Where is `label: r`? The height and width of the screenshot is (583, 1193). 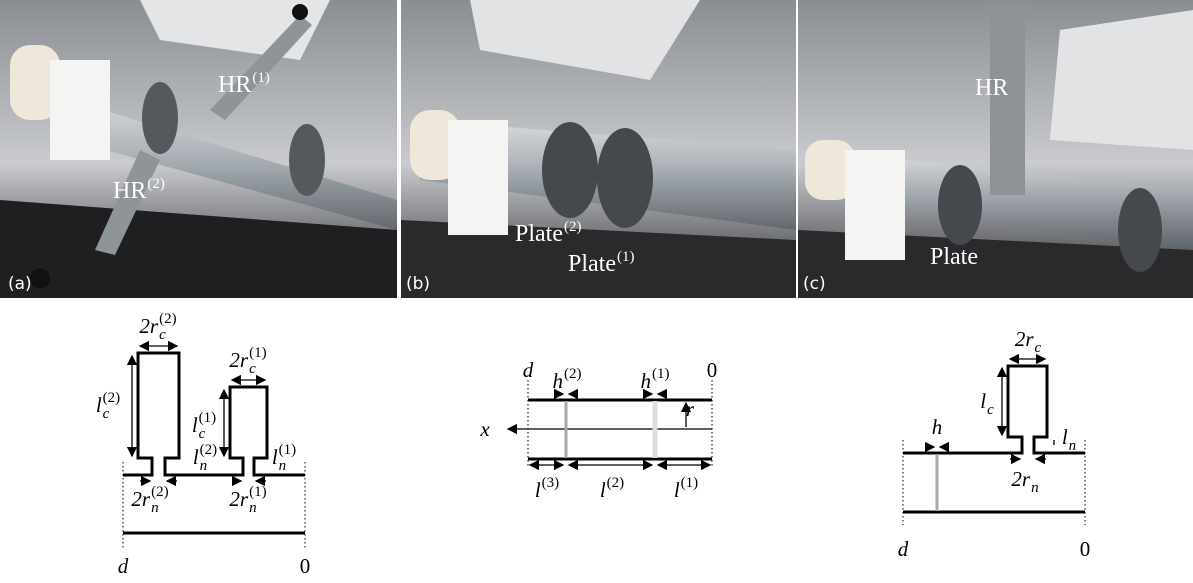 label: r is located at coordinates (690, 409).